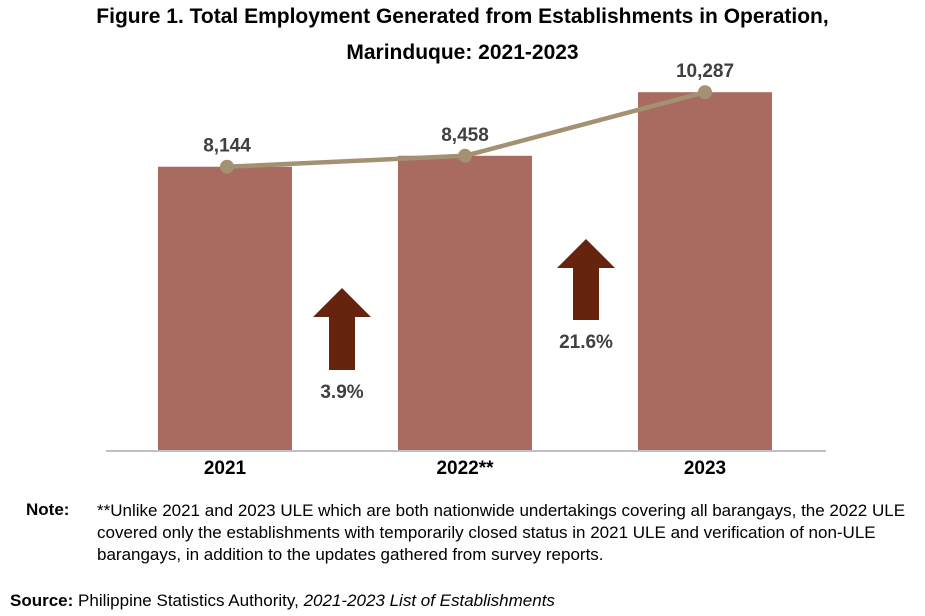 The width and height of the screenshot is (925, 616). I want to click on value-label-0: 8,144, so click(227, 146).